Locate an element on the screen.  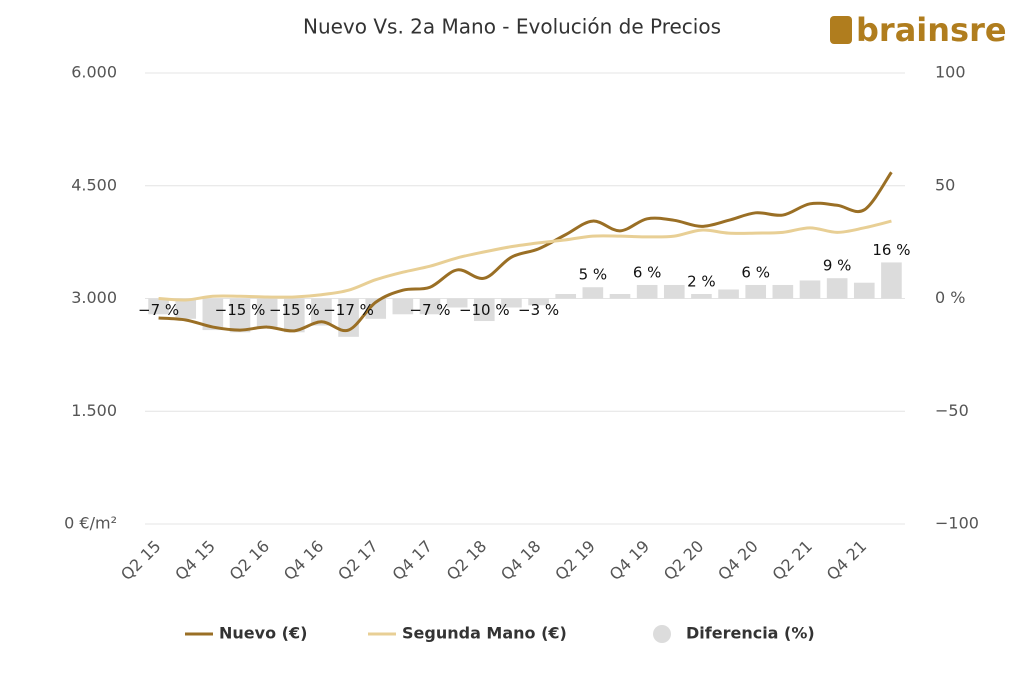
y-tick-label: 6.000 is located at coordinates (94, 72).